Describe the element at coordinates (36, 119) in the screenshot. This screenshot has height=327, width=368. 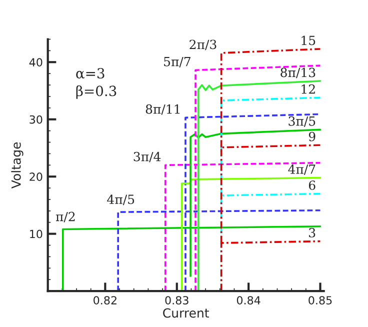
I see `y-tick-label: 30` at that location.